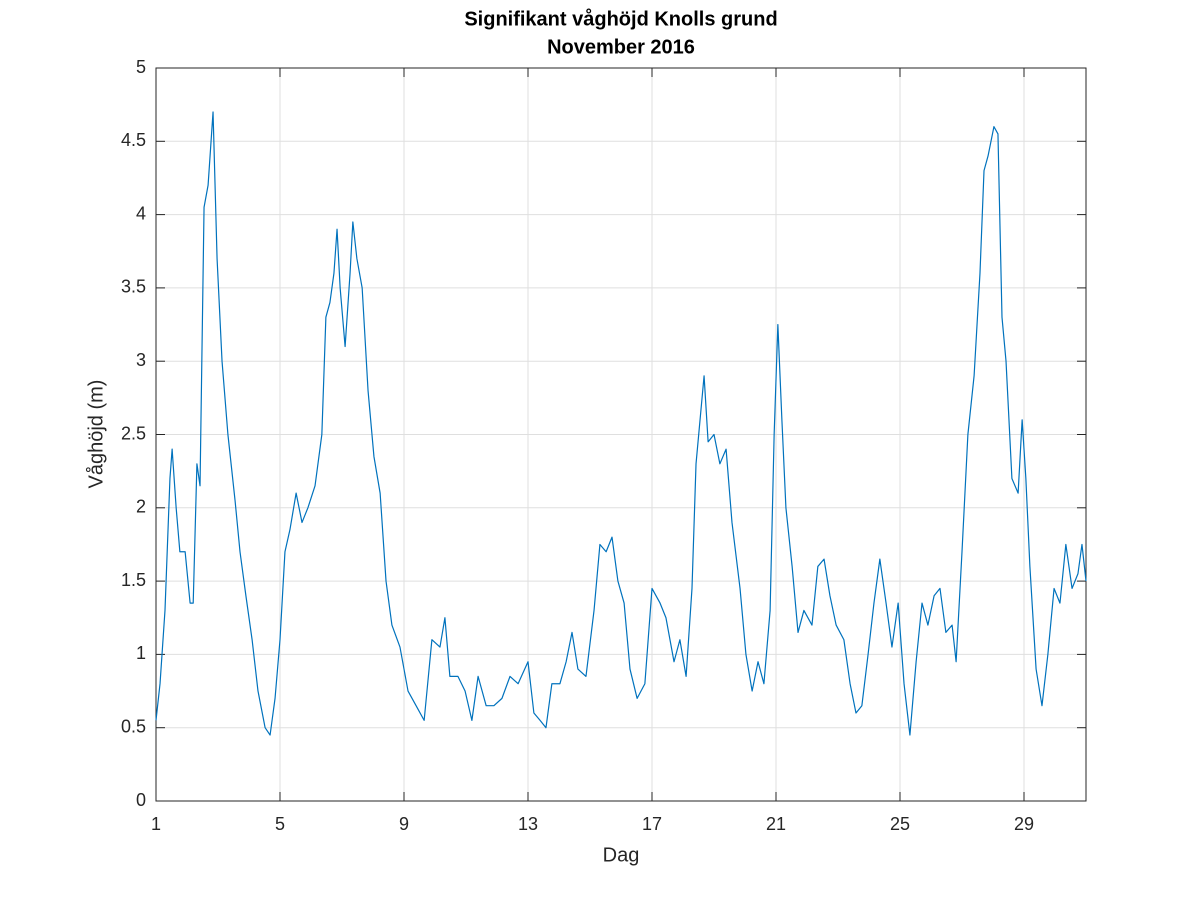 This screenshot has height=900, width=1200. I want to click on x-tick-label: 25, so click(900, 824).